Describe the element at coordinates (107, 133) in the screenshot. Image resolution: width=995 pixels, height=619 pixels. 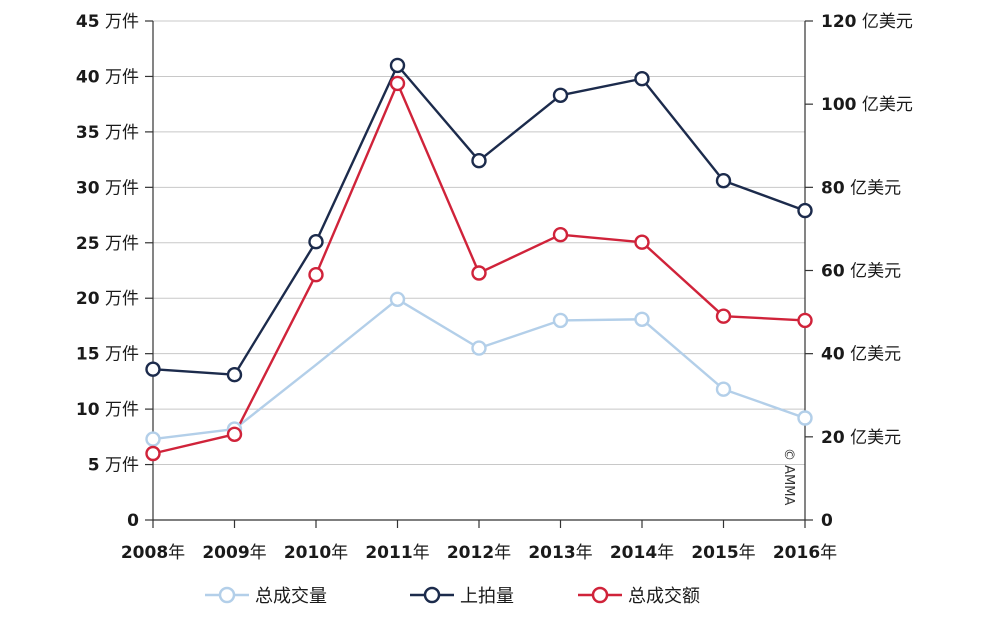
I see `y-left-tick-label-7: 35 万件` at that location.